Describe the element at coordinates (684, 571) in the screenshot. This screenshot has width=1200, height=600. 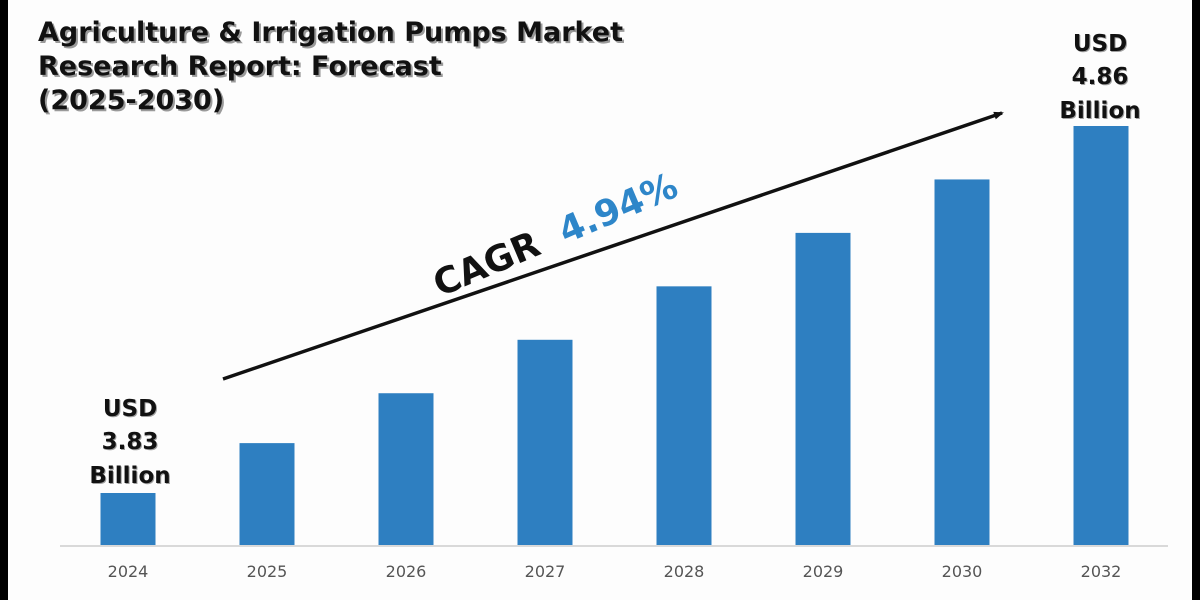
I see `x-tick-label-2028: 2028` at that location.